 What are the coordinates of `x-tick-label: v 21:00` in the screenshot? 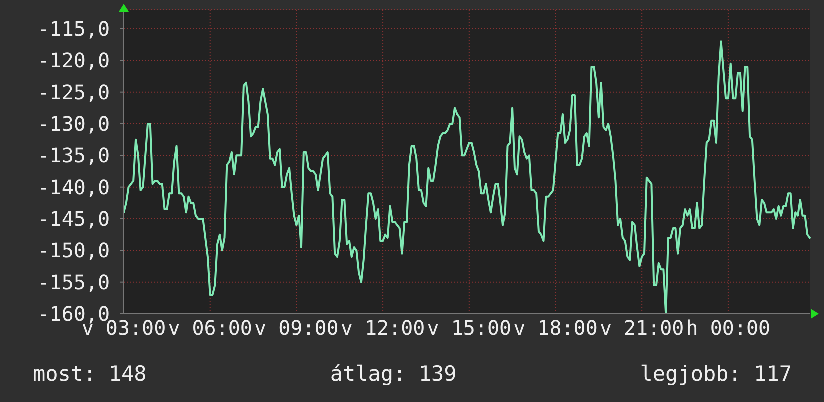 It's located at (642, 328).